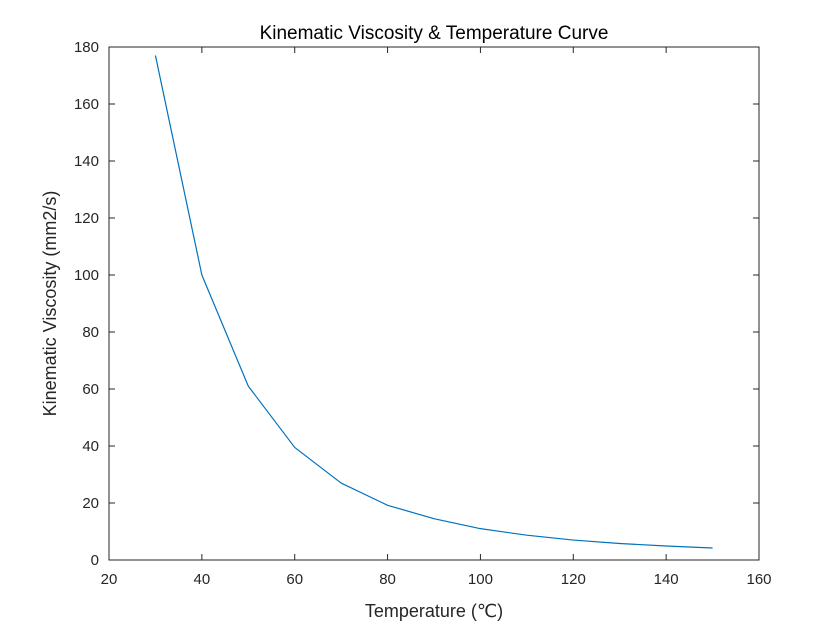 The width and height of the screenshot is (840, 630). Describe the element at coordinates (387, 579) in the screenshot. I see `x-tick-label: 80` at that location.